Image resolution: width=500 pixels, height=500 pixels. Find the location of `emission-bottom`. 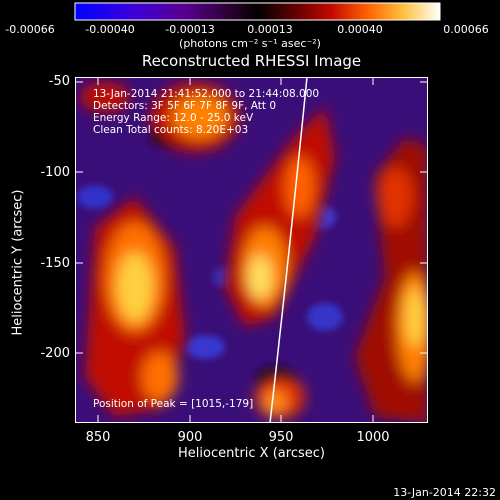

emission-bottom is located at coordinates (275, 402).